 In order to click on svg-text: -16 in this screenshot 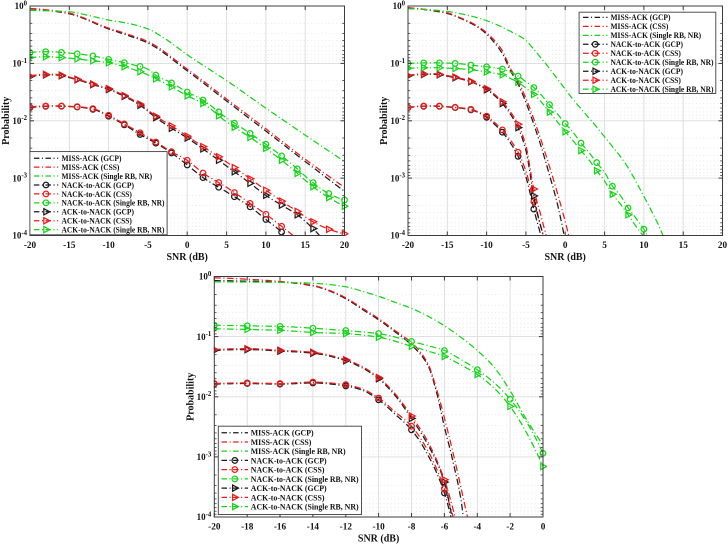, I will do `click(280, 527)`.